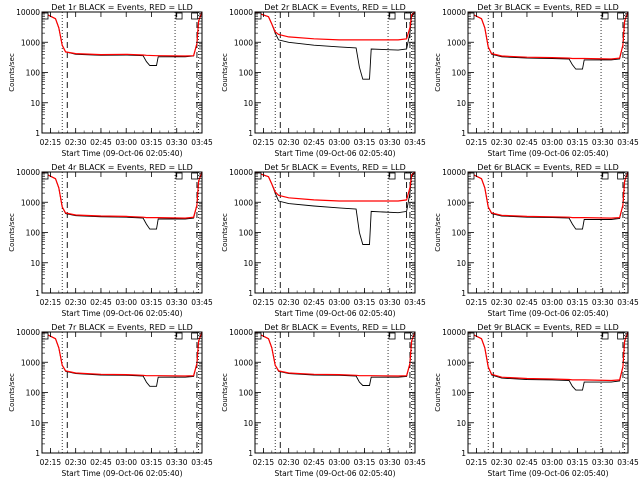 This screenshot has width=640, height=480. Describe the element at coordinates (122, 327) in the screenshot. I see `plot-title: Det 7r BLACK = Events, RED = LLD` at that location.